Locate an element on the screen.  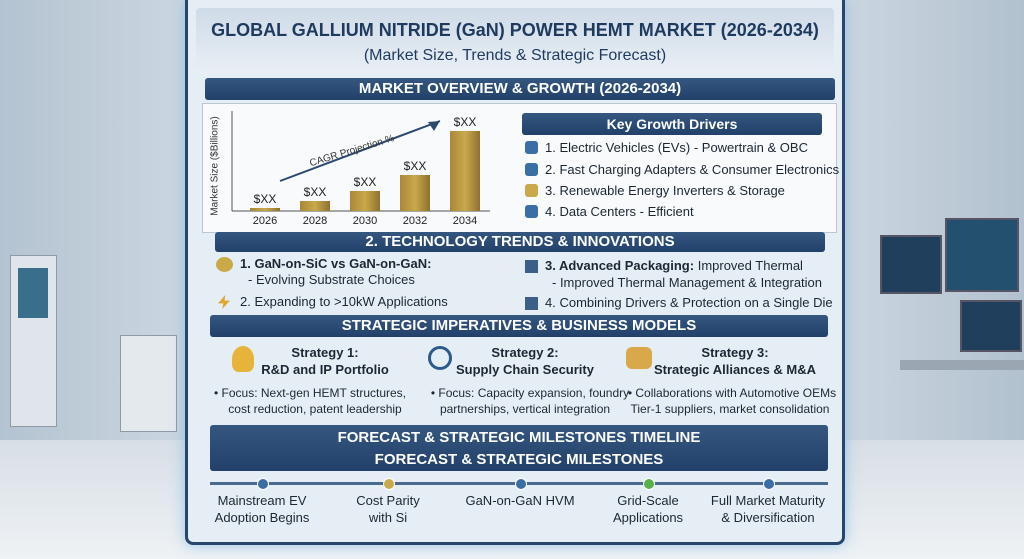
x-tick-label: 2028 is located at coordinates (315, 221).